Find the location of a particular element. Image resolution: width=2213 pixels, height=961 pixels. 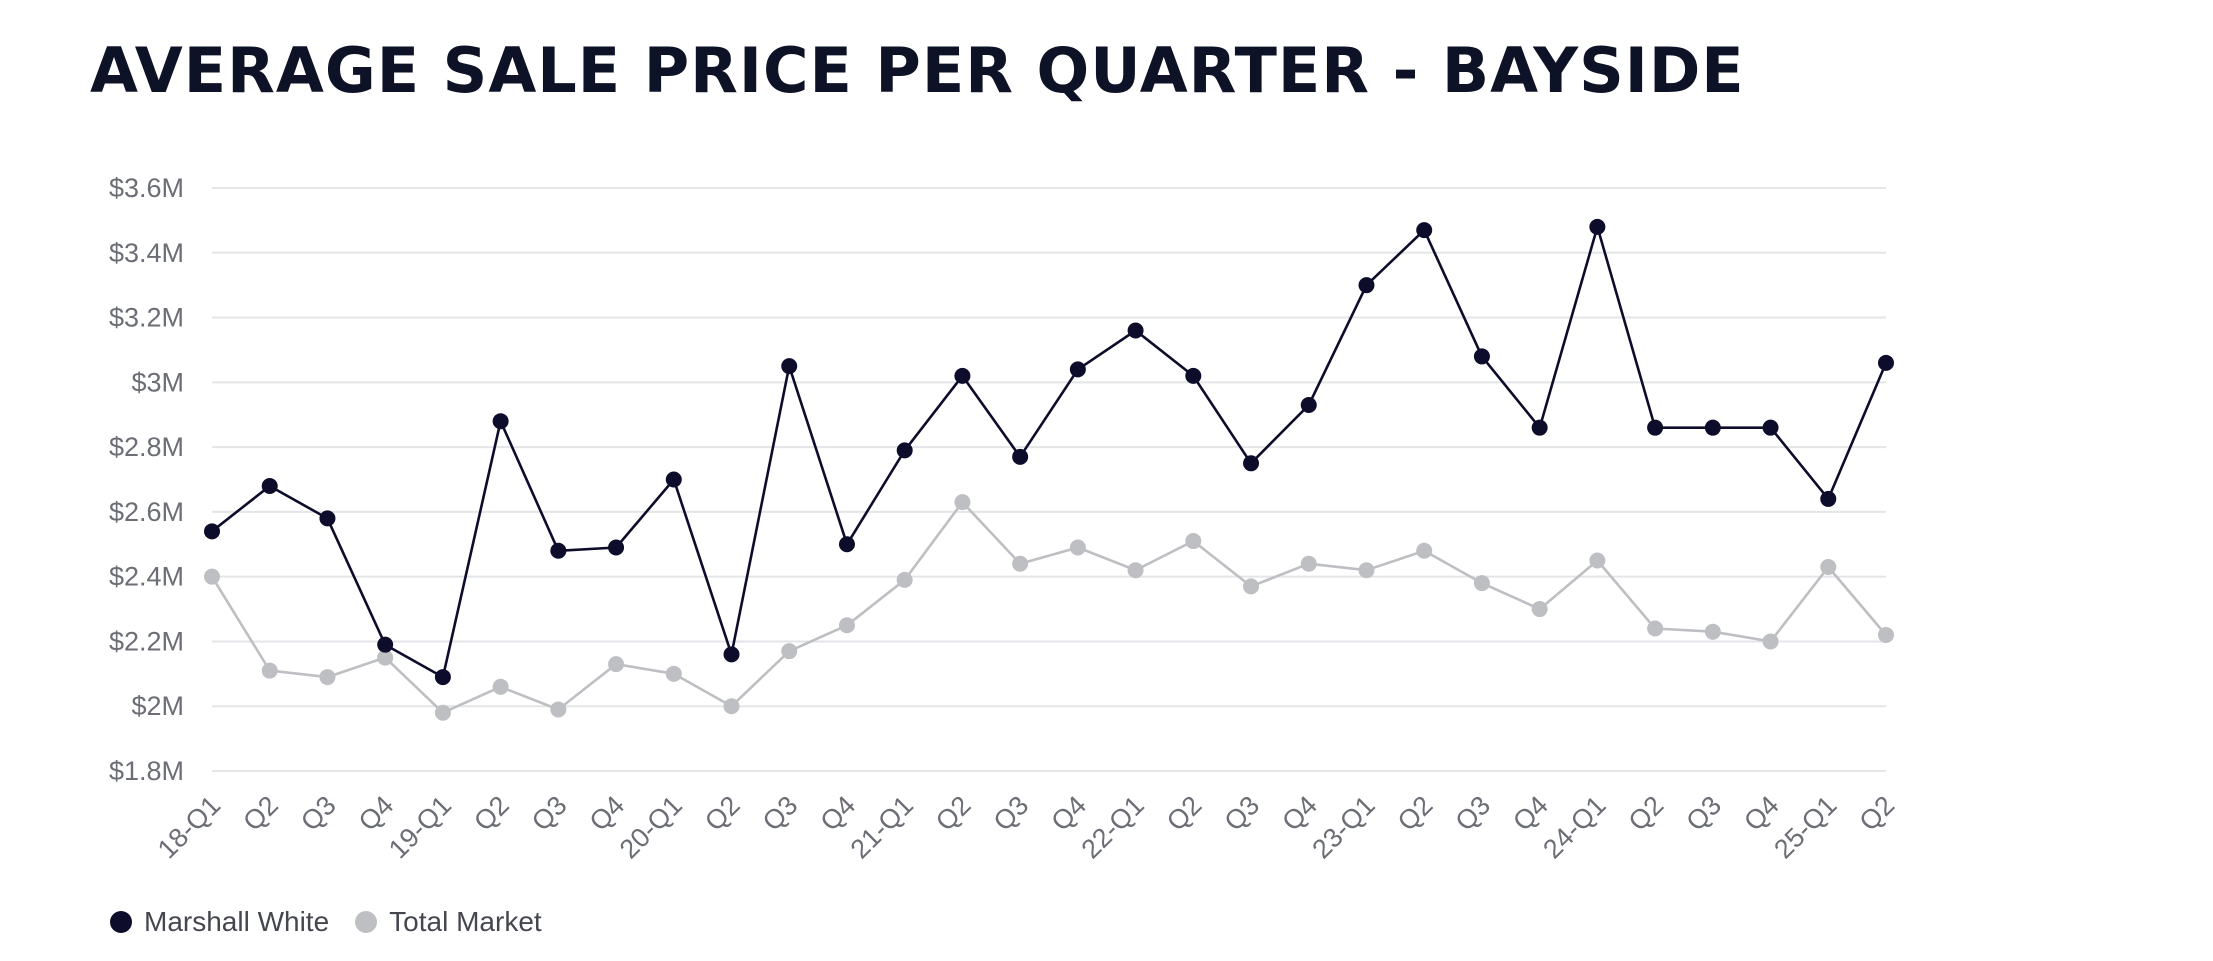

y-tick-label: $3M is located at coordinates (157, 382).